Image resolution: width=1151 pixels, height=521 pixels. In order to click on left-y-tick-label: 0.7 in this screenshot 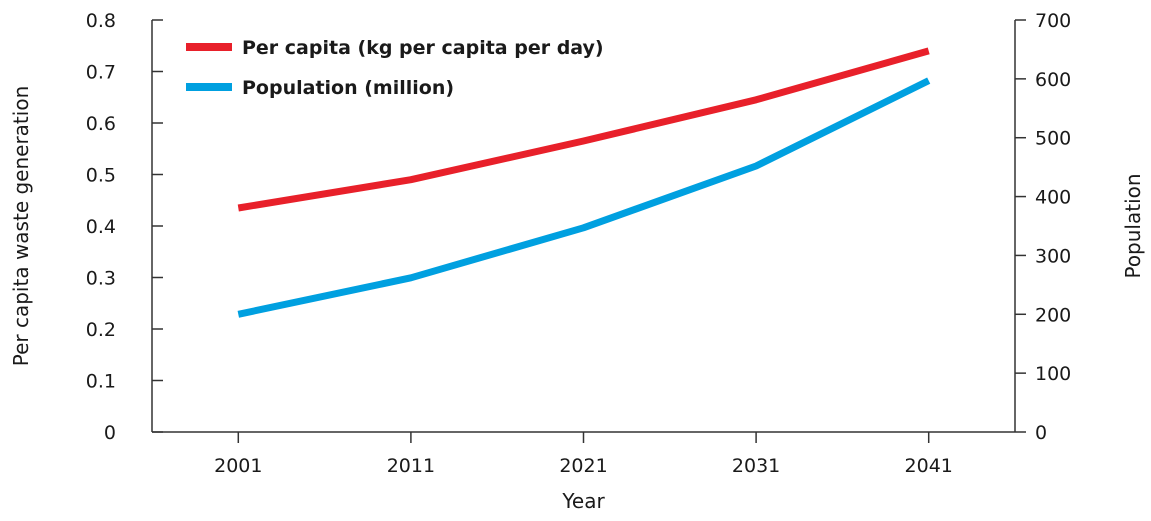, I will do `click(101, 73)`.